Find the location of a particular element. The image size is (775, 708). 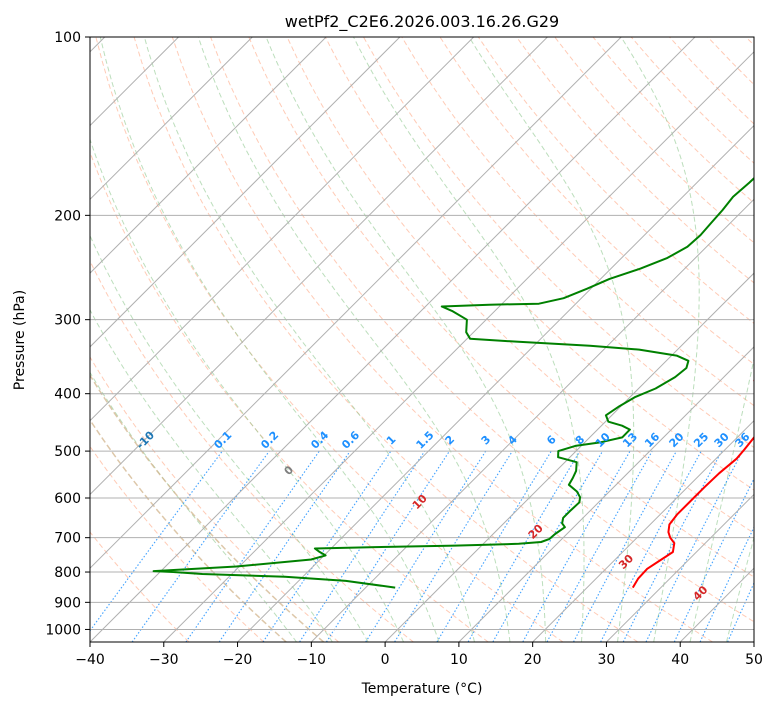

chart-title: wetPf2_C2E6.2026.003.16.26.G29 is located at coordinates (422, 22).